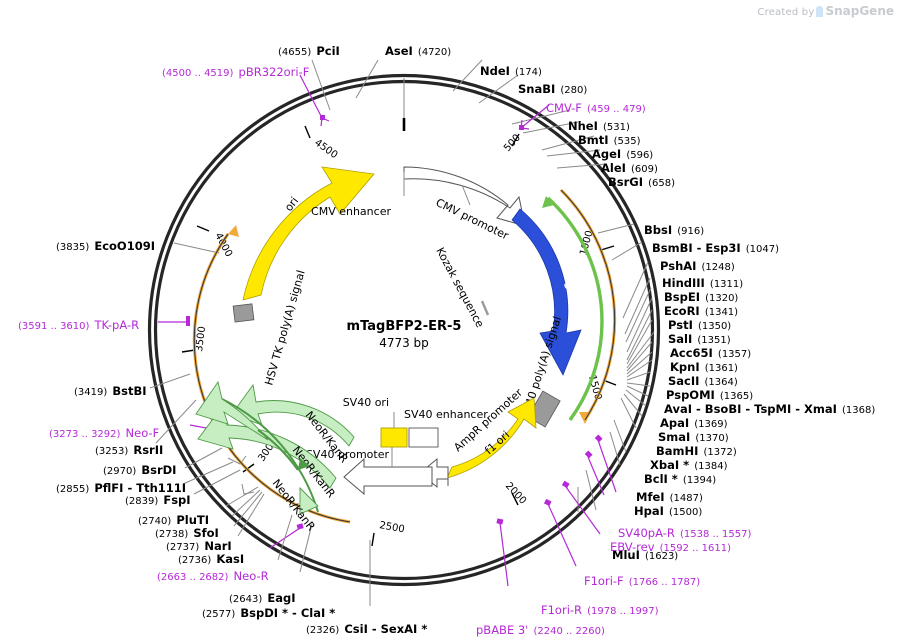 The image size is (902, 638). Describe the element at coordinates (685, 367) in the screenshot. I see `enzyme-name: KpnI` at that location.